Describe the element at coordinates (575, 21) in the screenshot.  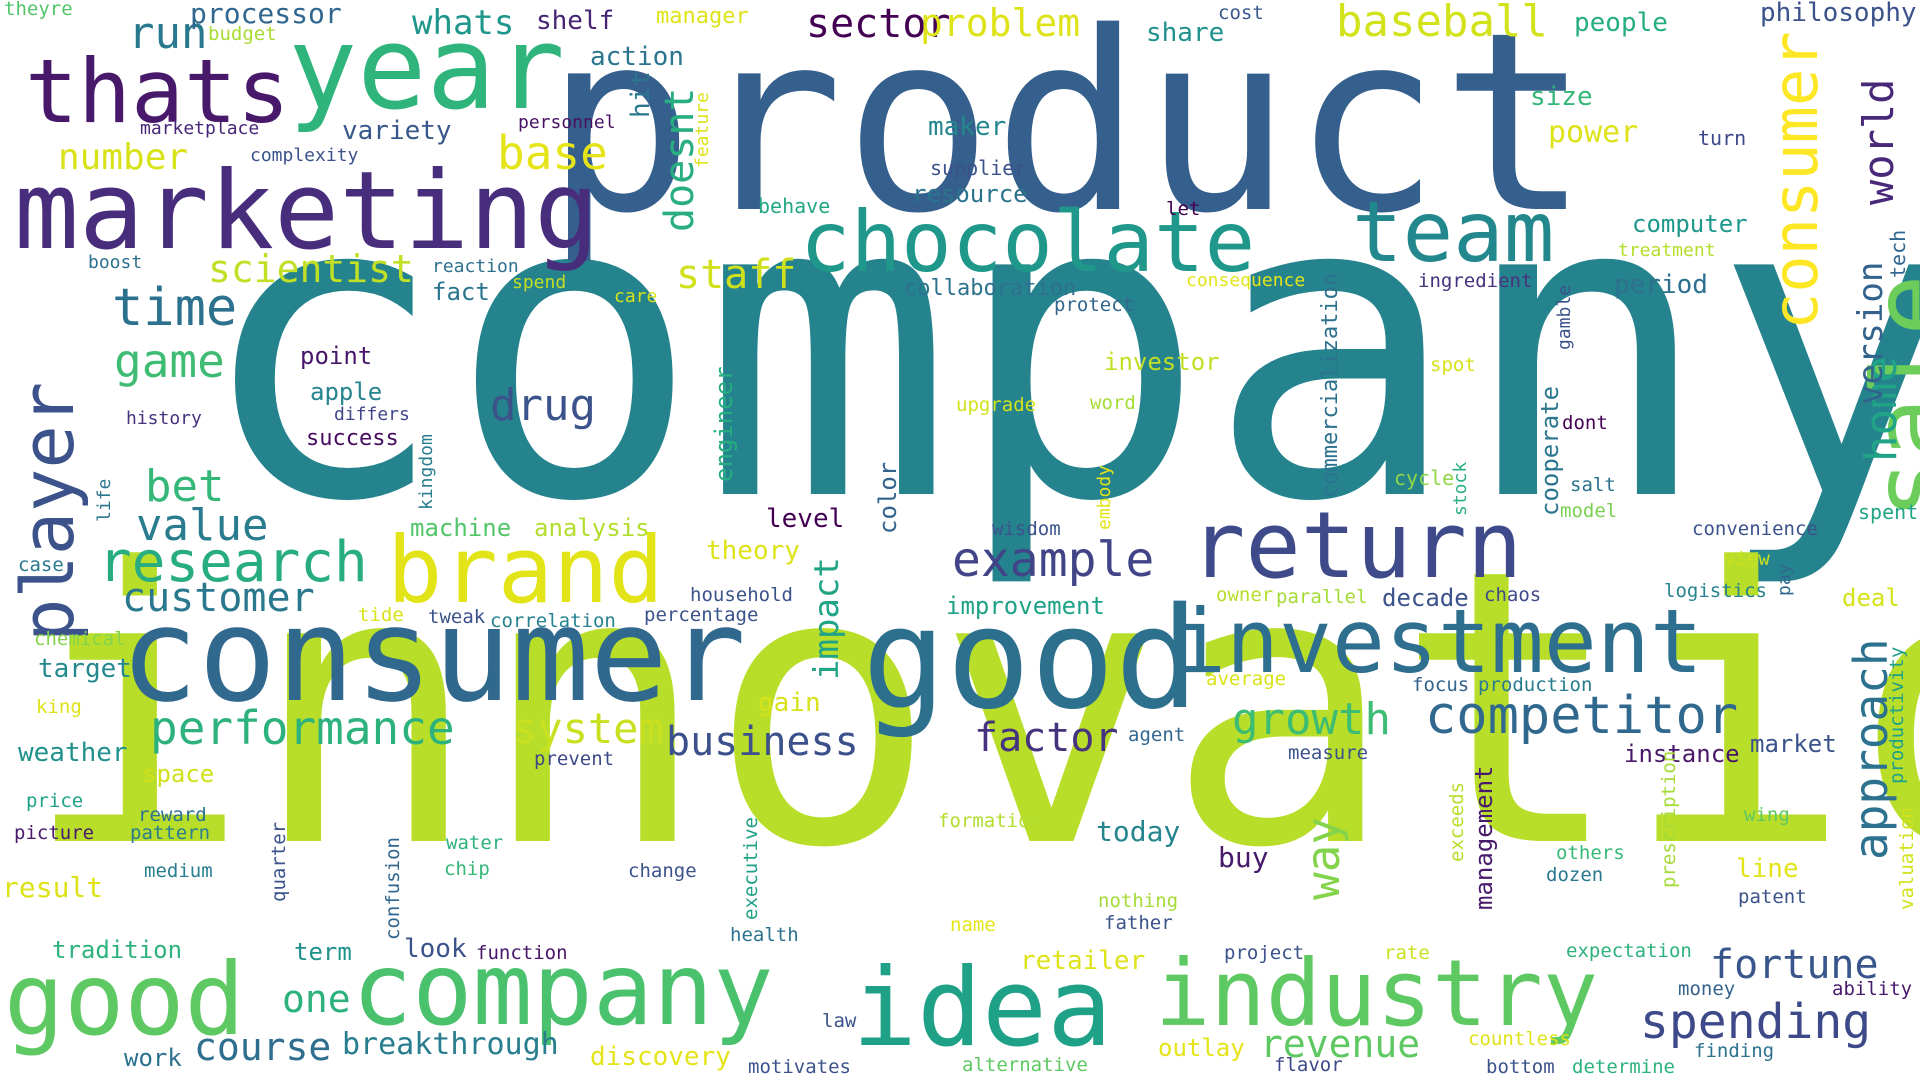
I see `word-shelf: shelf` at that location.